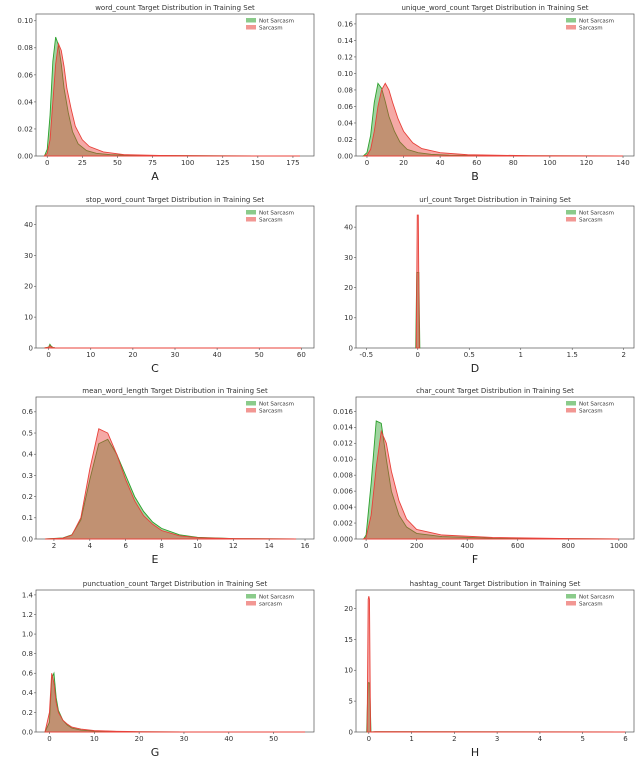 The height and width of the screenshot is (775, 640). I want to click on y-tick-label: 0.5, so click(27, 433).